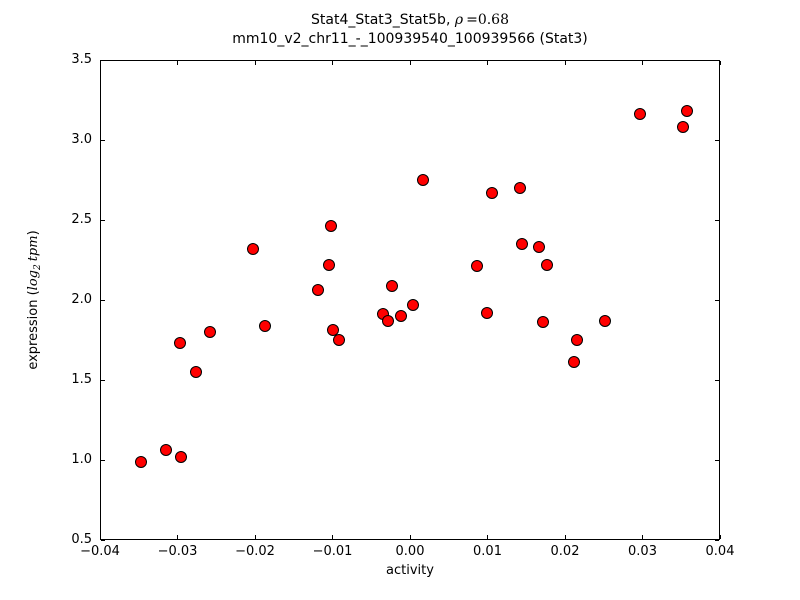 The image size is (800, 600). Describe the element at coordinates (487, 20) in the screenshot. I see `rho-value: =0.68` at that location.